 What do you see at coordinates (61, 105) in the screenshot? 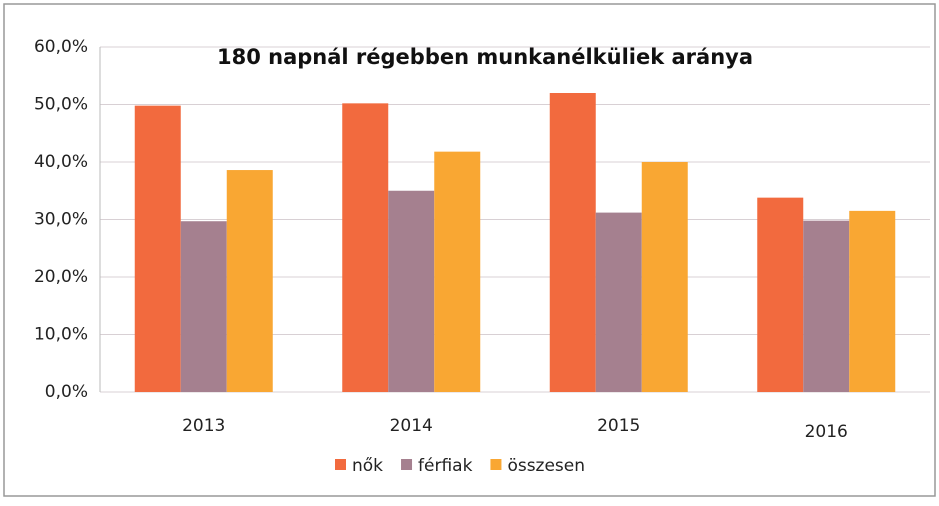
I see `y-tick-label: 50,0%` at bounding box center [61, 105].